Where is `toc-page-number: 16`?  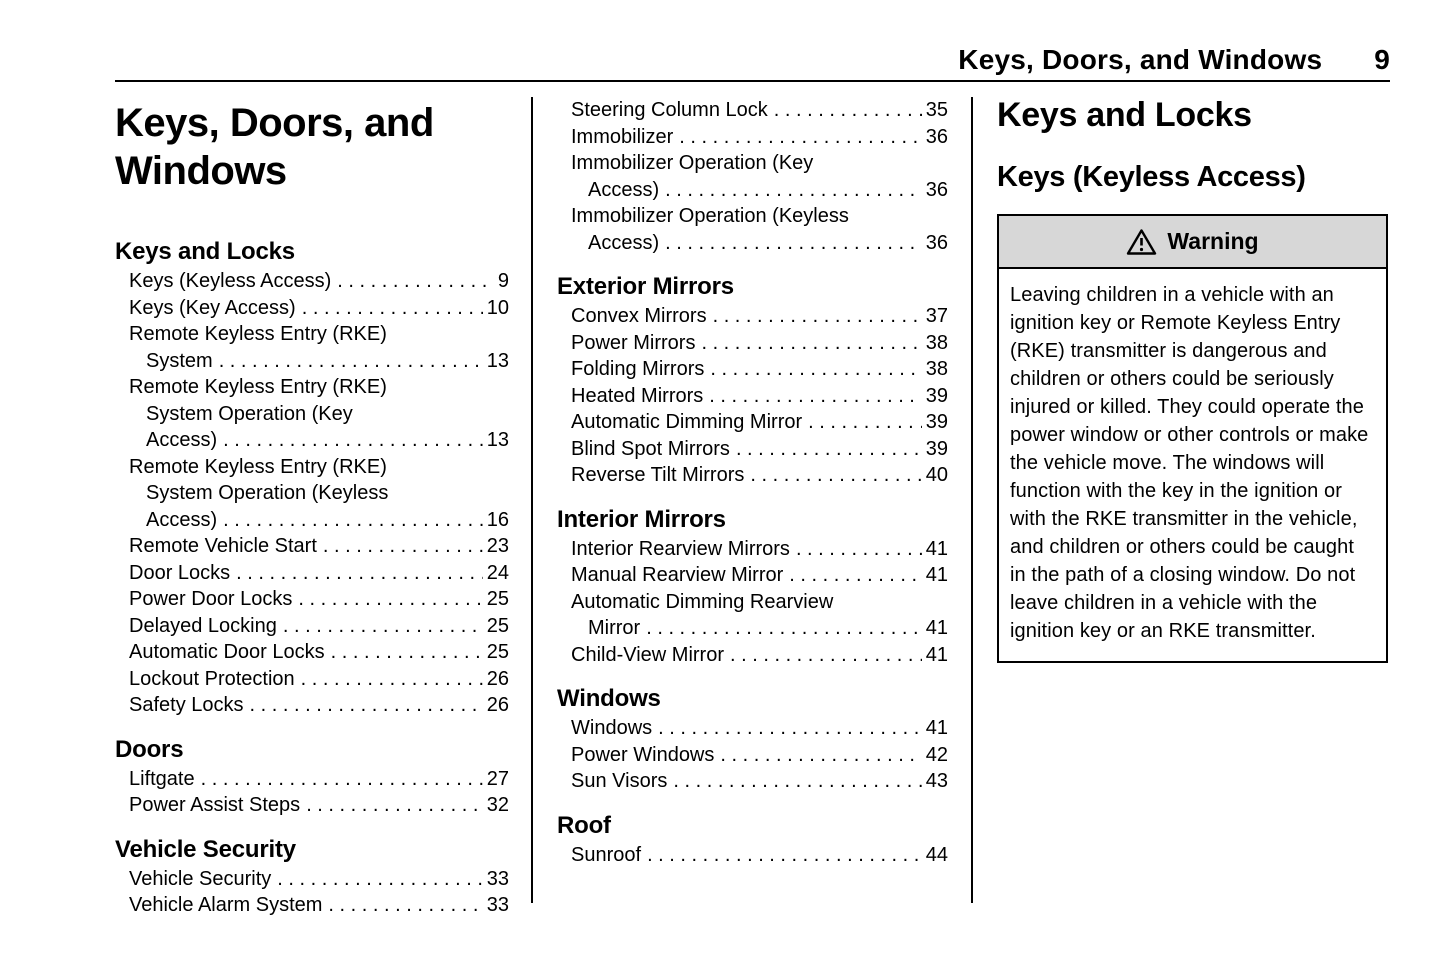
toc-page-number: 16 is located at coordinates (497, 519).